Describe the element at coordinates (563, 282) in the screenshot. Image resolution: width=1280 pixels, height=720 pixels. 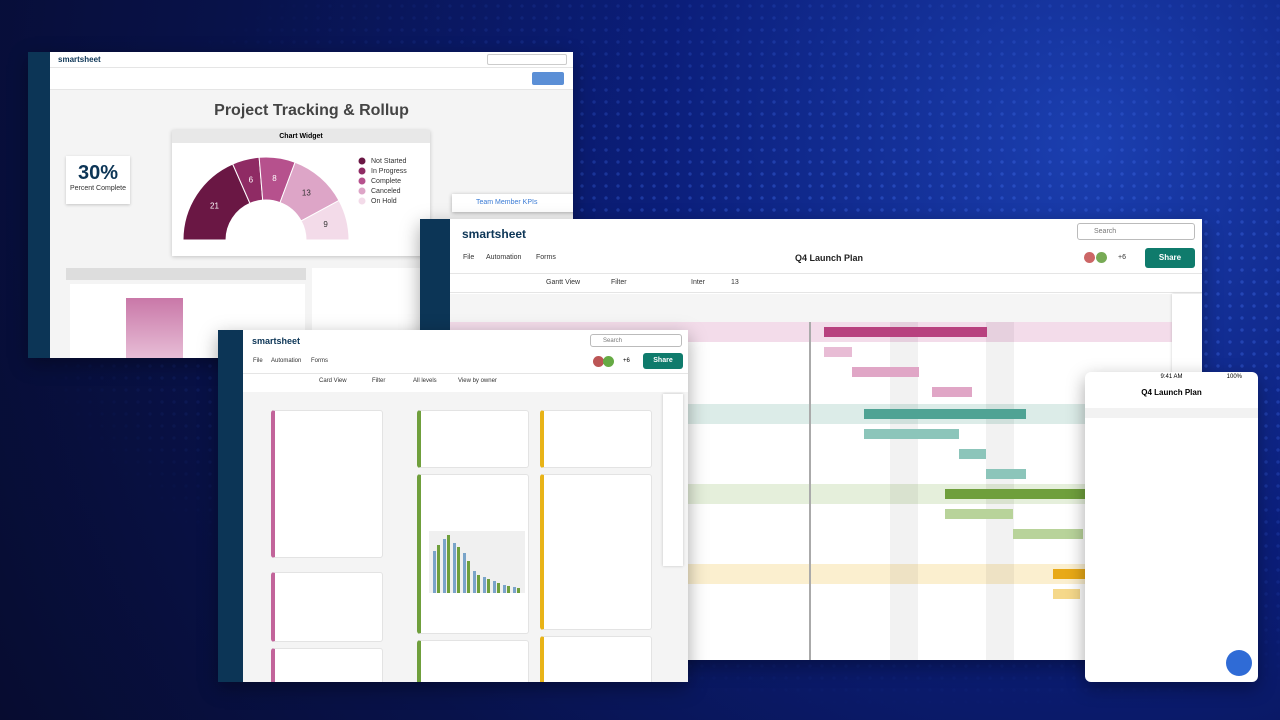
I see `view-selector: Gantt View` at that location.